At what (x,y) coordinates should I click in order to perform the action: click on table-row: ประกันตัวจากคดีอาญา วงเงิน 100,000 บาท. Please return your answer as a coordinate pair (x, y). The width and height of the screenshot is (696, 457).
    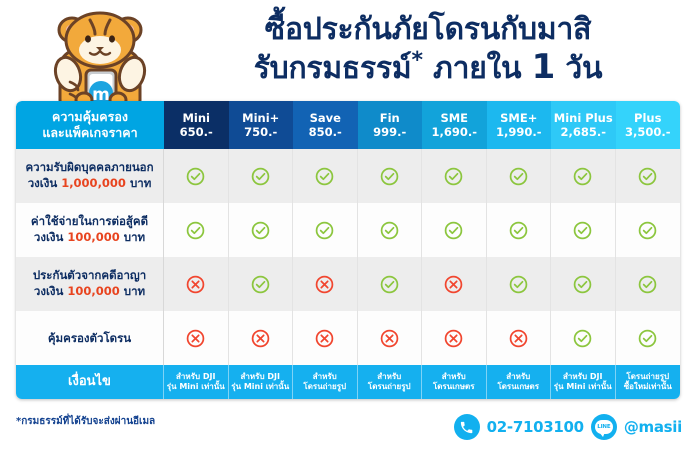
    Looking at the image, I should click on (348, 284).